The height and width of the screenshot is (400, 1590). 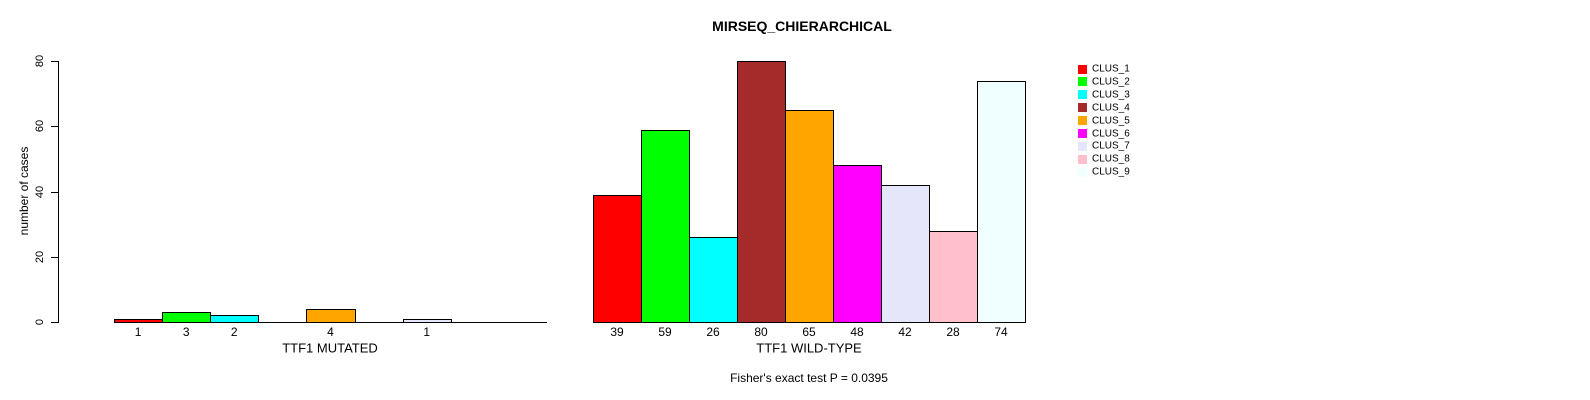 I want to click on legend-label: CLUS_9, so click(x=1111, y=172).